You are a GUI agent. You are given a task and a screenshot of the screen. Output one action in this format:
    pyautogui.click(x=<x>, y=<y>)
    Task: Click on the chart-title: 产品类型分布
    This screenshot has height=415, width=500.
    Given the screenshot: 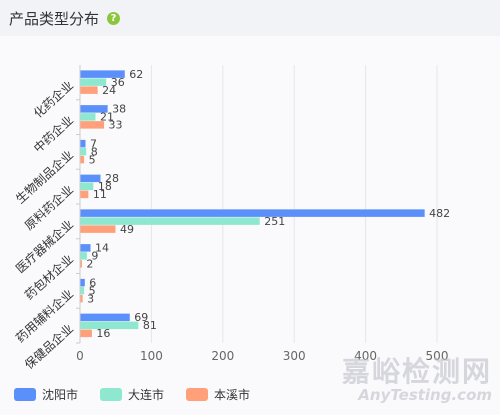 What is the action you would take?
    pyautogui.click(x=54, y=18)
    